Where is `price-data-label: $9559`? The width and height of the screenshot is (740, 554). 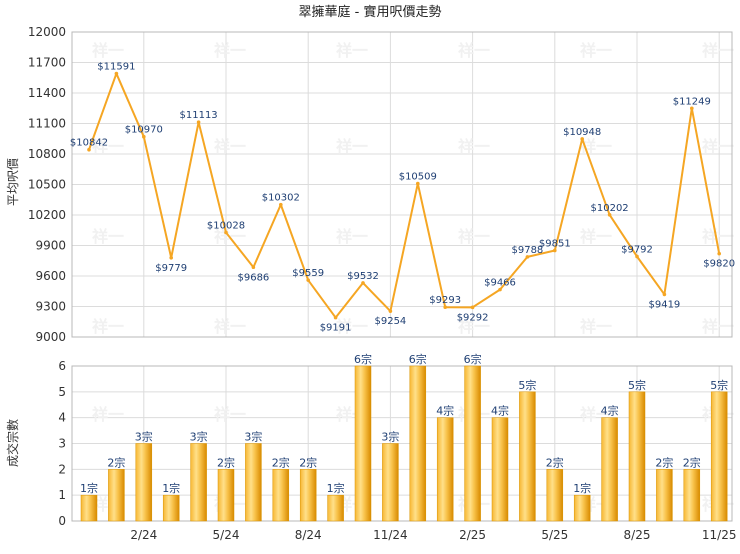
price-data-label: $9559 is located at coordinates (308, 273).